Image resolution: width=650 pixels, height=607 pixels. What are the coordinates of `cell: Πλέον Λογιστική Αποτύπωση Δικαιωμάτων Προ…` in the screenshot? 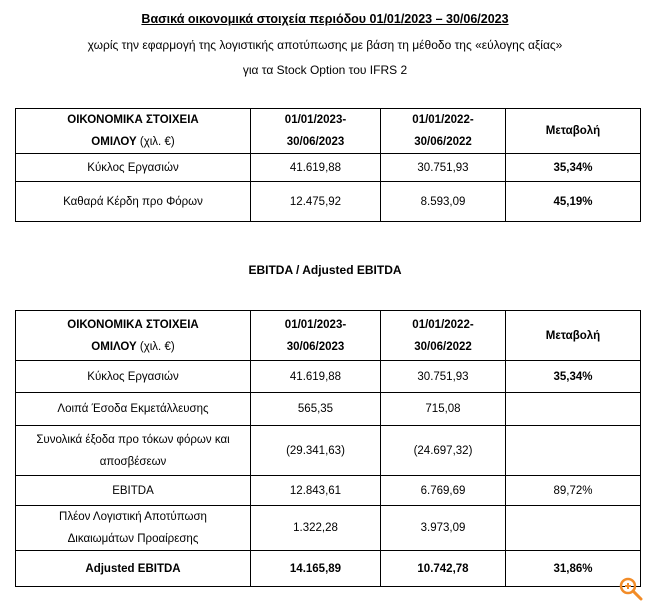 It's located at (133, 528).